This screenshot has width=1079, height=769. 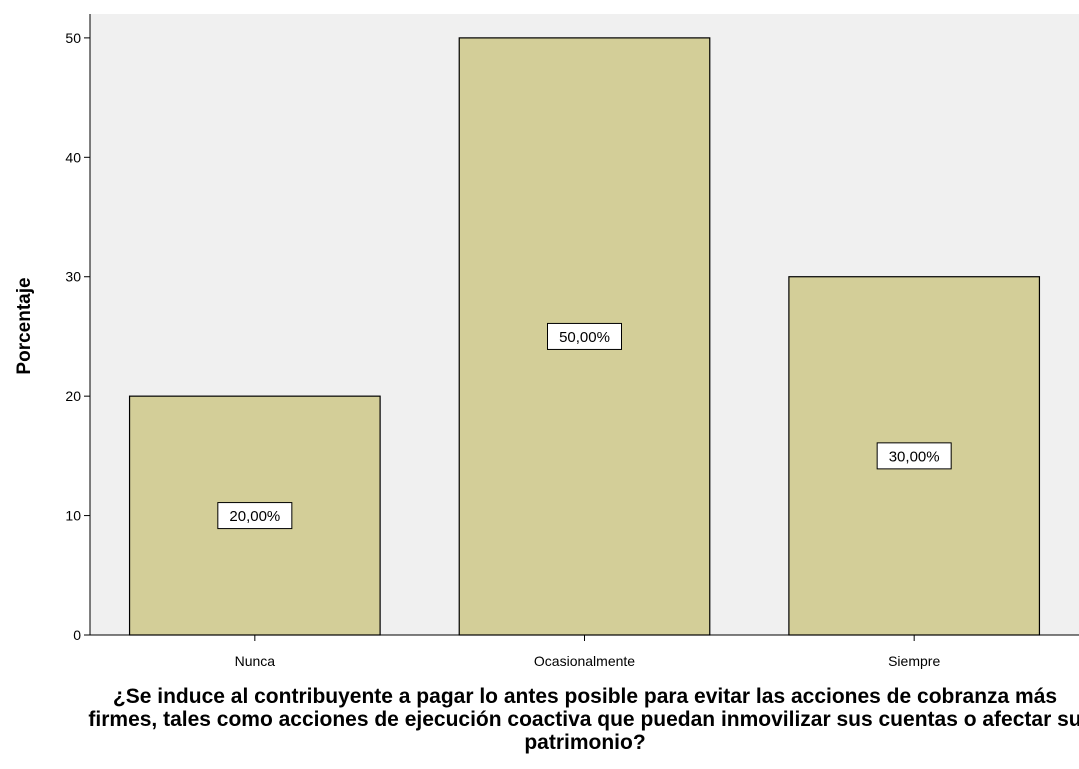 What do you see at coordinates (255, 661) in the screenshot?
I see `x-tick-label: Nunca` at bounding box center [255, 661].